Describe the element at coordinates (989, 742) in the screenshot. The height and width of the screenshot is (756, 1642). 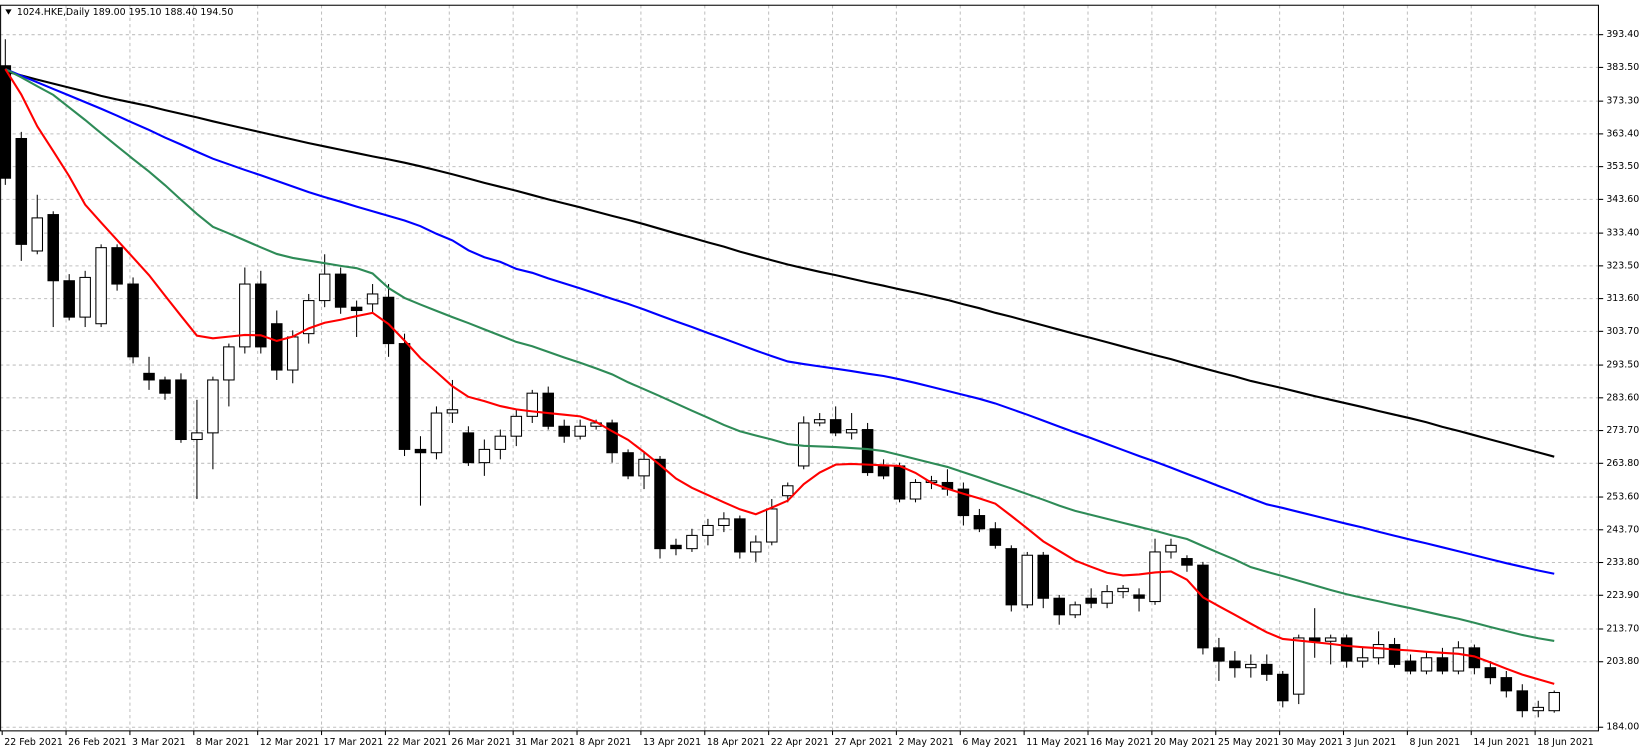
I see `x-tick-label: 6 May 2021` at that location.